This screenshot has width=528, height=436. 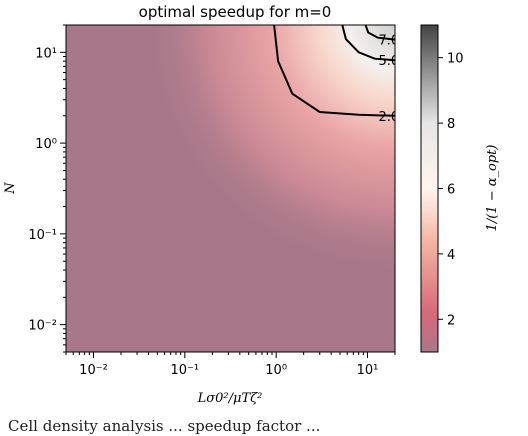 I want to click on colorbar-tick-label: 8, so click(x=451, y=124).